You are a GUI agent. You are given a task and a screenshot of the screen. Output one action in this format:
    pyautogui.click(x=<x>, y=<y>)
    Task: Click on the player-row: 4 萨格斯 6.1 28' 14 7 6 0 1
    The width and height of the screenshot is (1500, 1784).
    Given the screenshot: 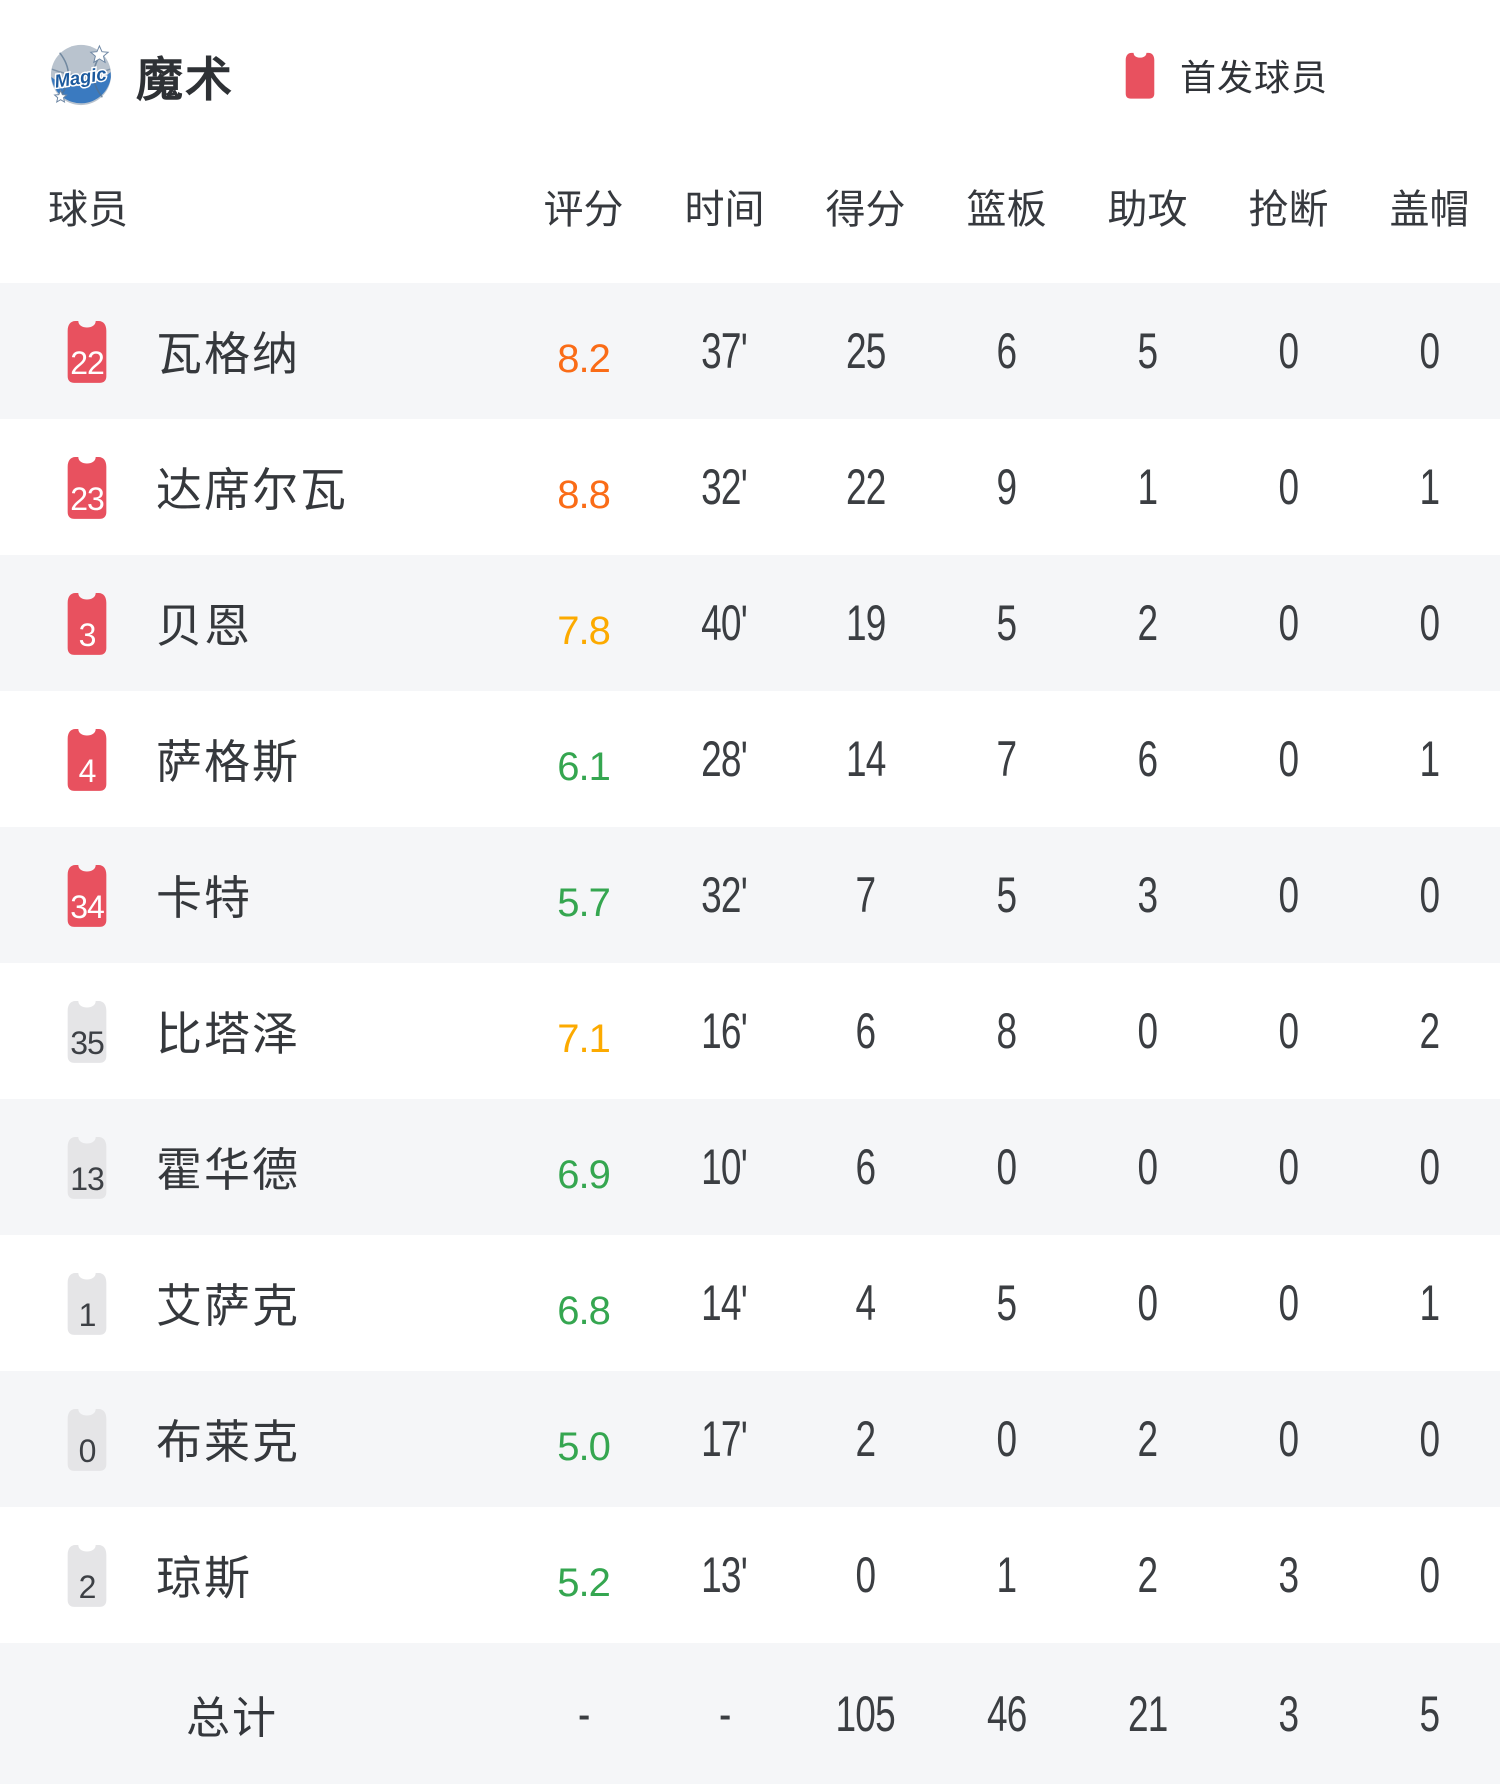 What is the action you would take?
    pyautogui.click(x=750, y=759)
    